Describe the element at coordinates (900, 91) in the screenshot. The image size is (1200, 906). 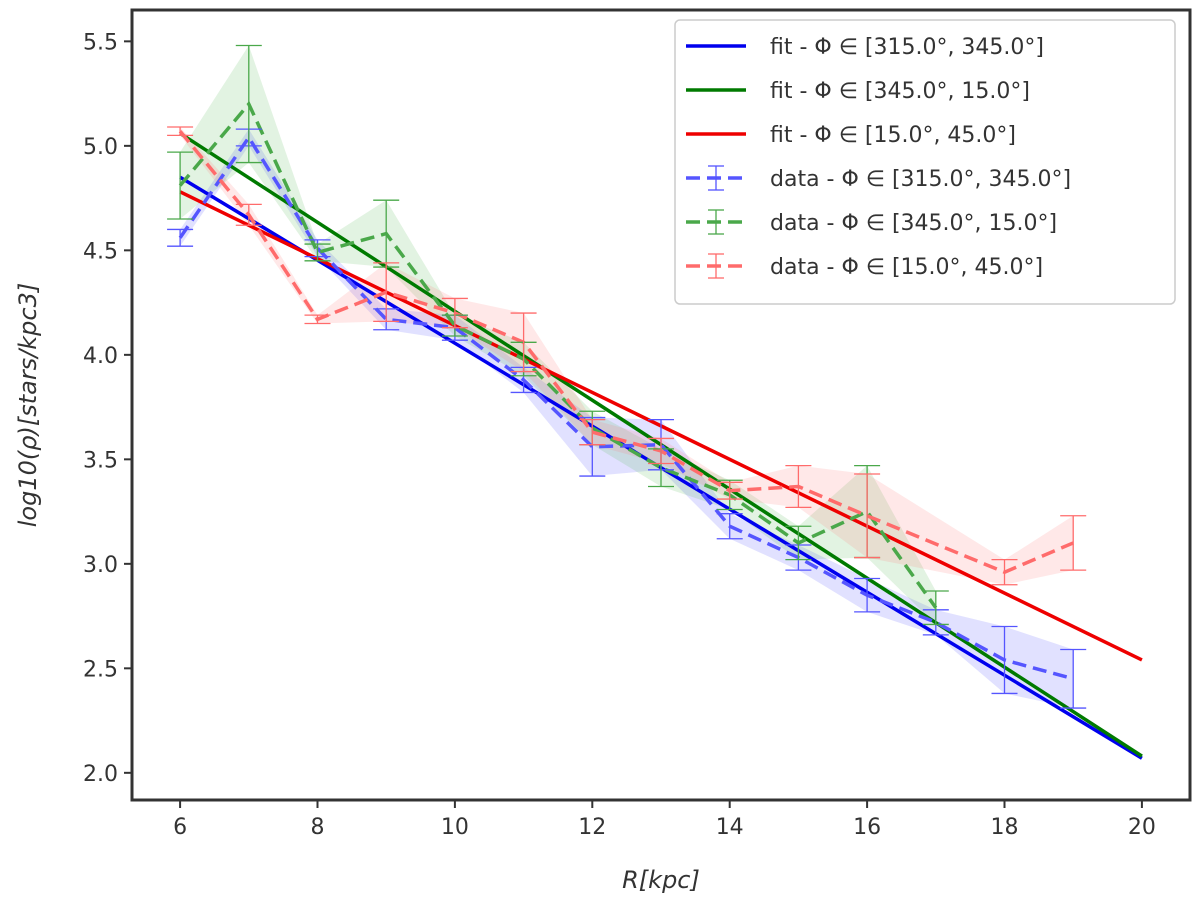
I see `legend-label-2: fit - Φ ∈ [345.0°, 15.0°]` at that location.